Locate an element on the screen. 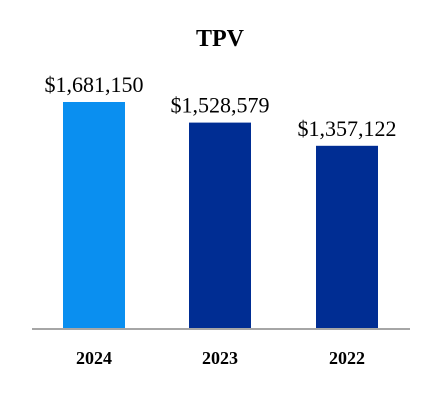 This screenshot has height=400, width=440. x-tick-label-2023: 2023 is located at coordinates (220, 358).